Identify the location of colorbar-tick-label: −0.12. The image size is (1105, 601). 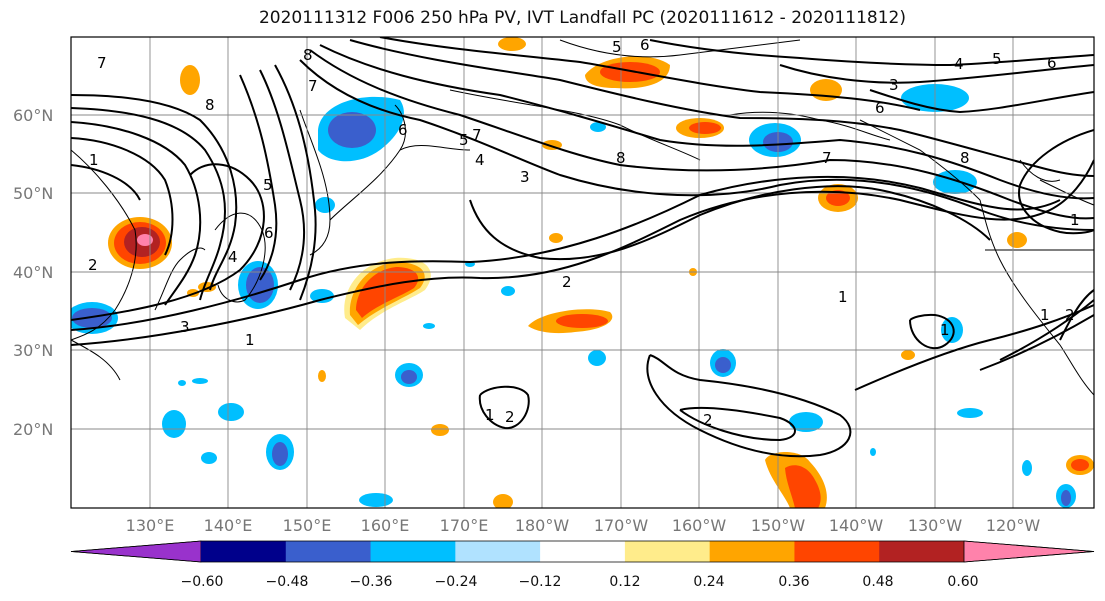
(540, 582).